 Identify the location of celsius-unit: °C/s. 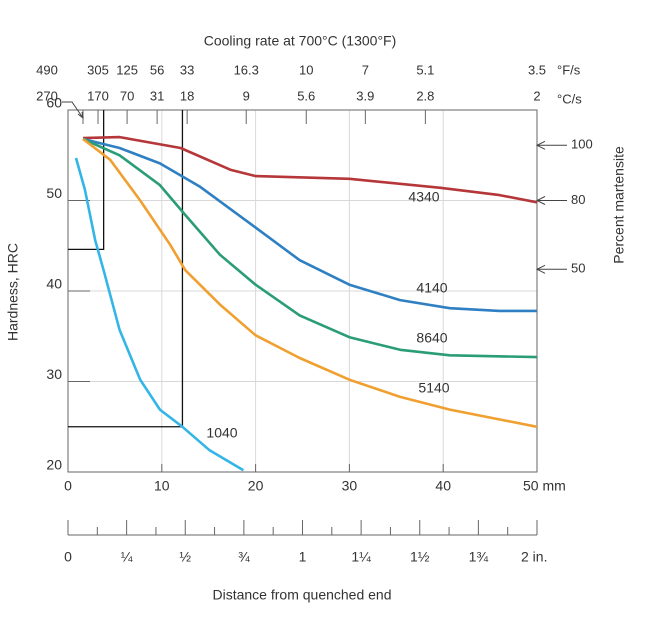
(569, 98).